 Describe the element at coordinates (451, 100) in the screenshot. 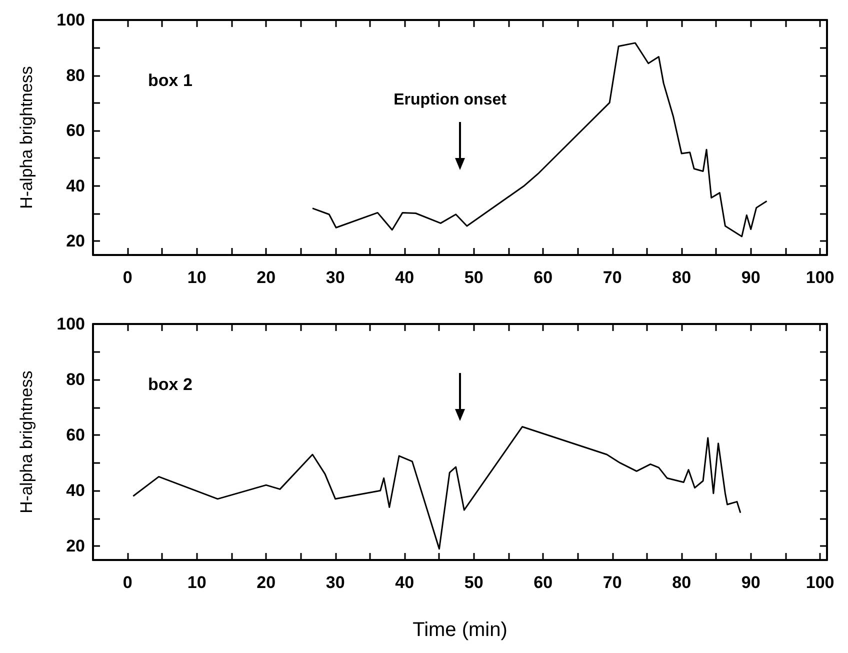

I see `annotation: Eruption onset` at that location.